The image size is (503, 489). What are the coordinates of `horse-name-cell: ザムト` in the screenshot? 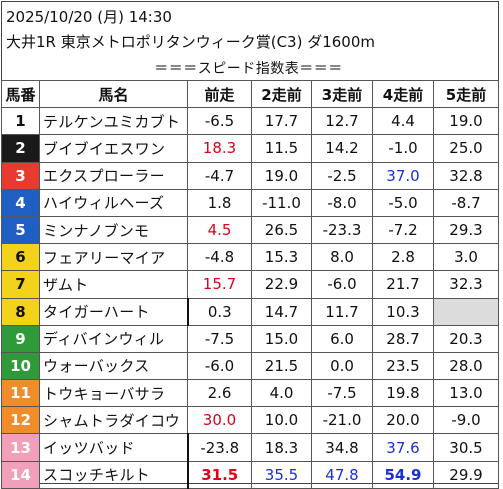 It's located at (113, 284).